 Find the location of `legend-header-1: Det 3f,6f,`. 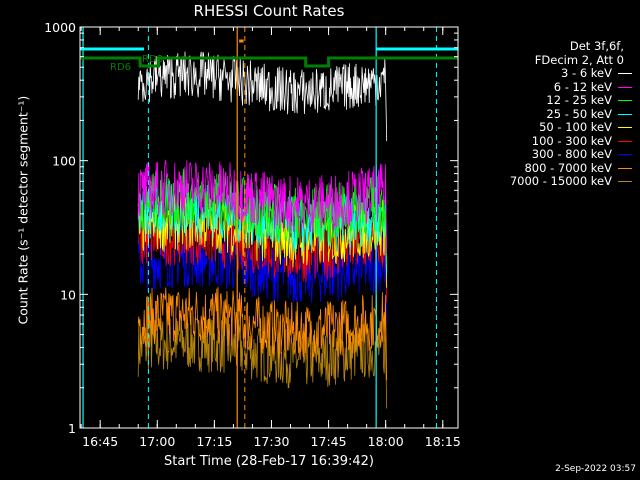

legend-header-1: Det 3f,6f, is located at coordinates (596, 46).